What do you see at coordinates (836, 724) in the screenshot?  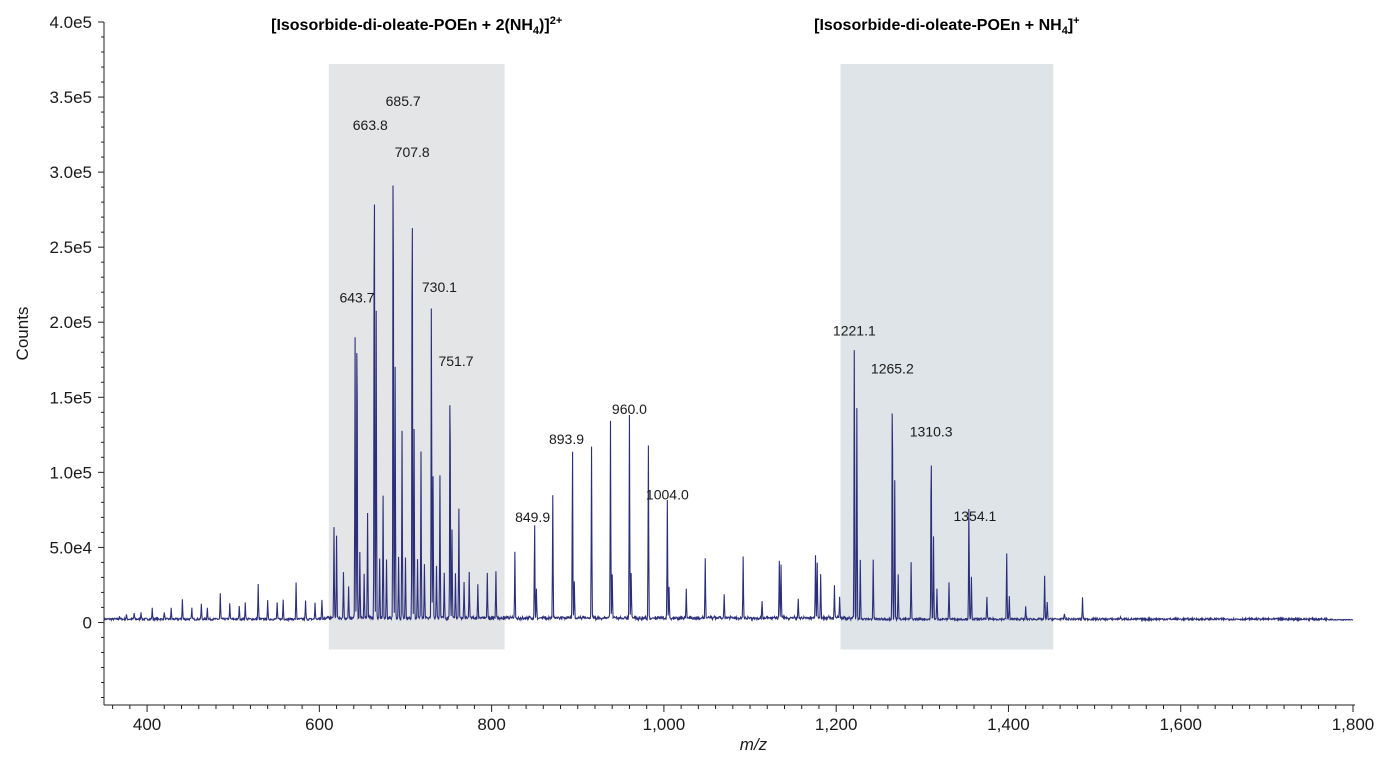 I see `x-tick-label: 1,200` at bounding box center [836, 724].